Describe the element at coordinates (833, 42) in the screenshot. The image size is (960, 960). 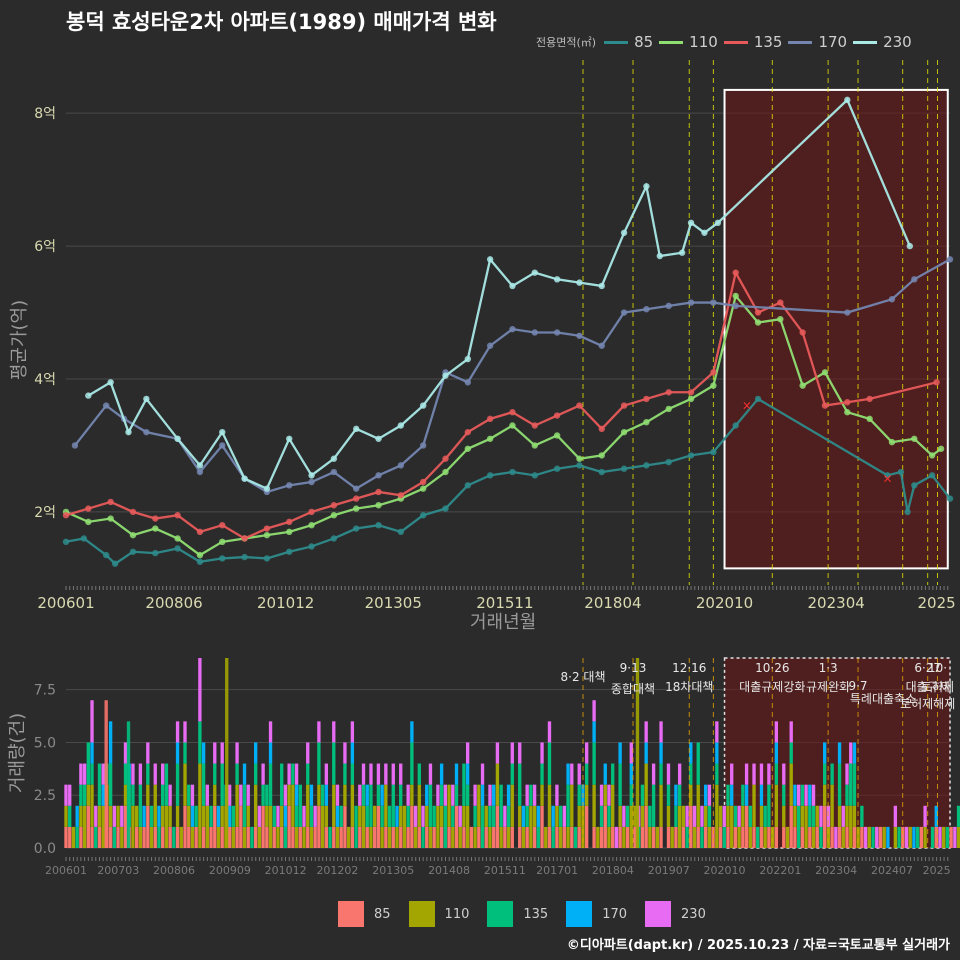
I see `legend-label-170: 170` at that location.